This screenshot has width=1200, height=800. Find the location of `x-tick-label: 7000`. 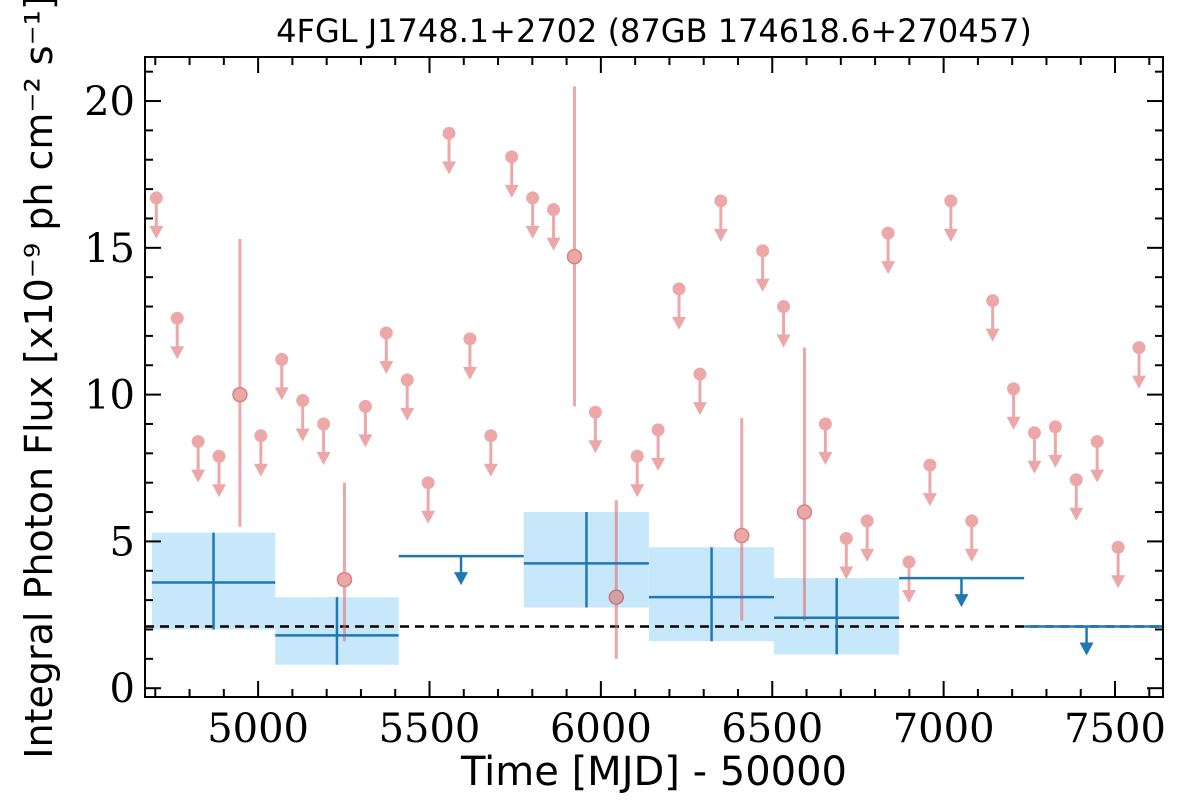

x-tick-label: 7000 is located at coordinates (944, 729).